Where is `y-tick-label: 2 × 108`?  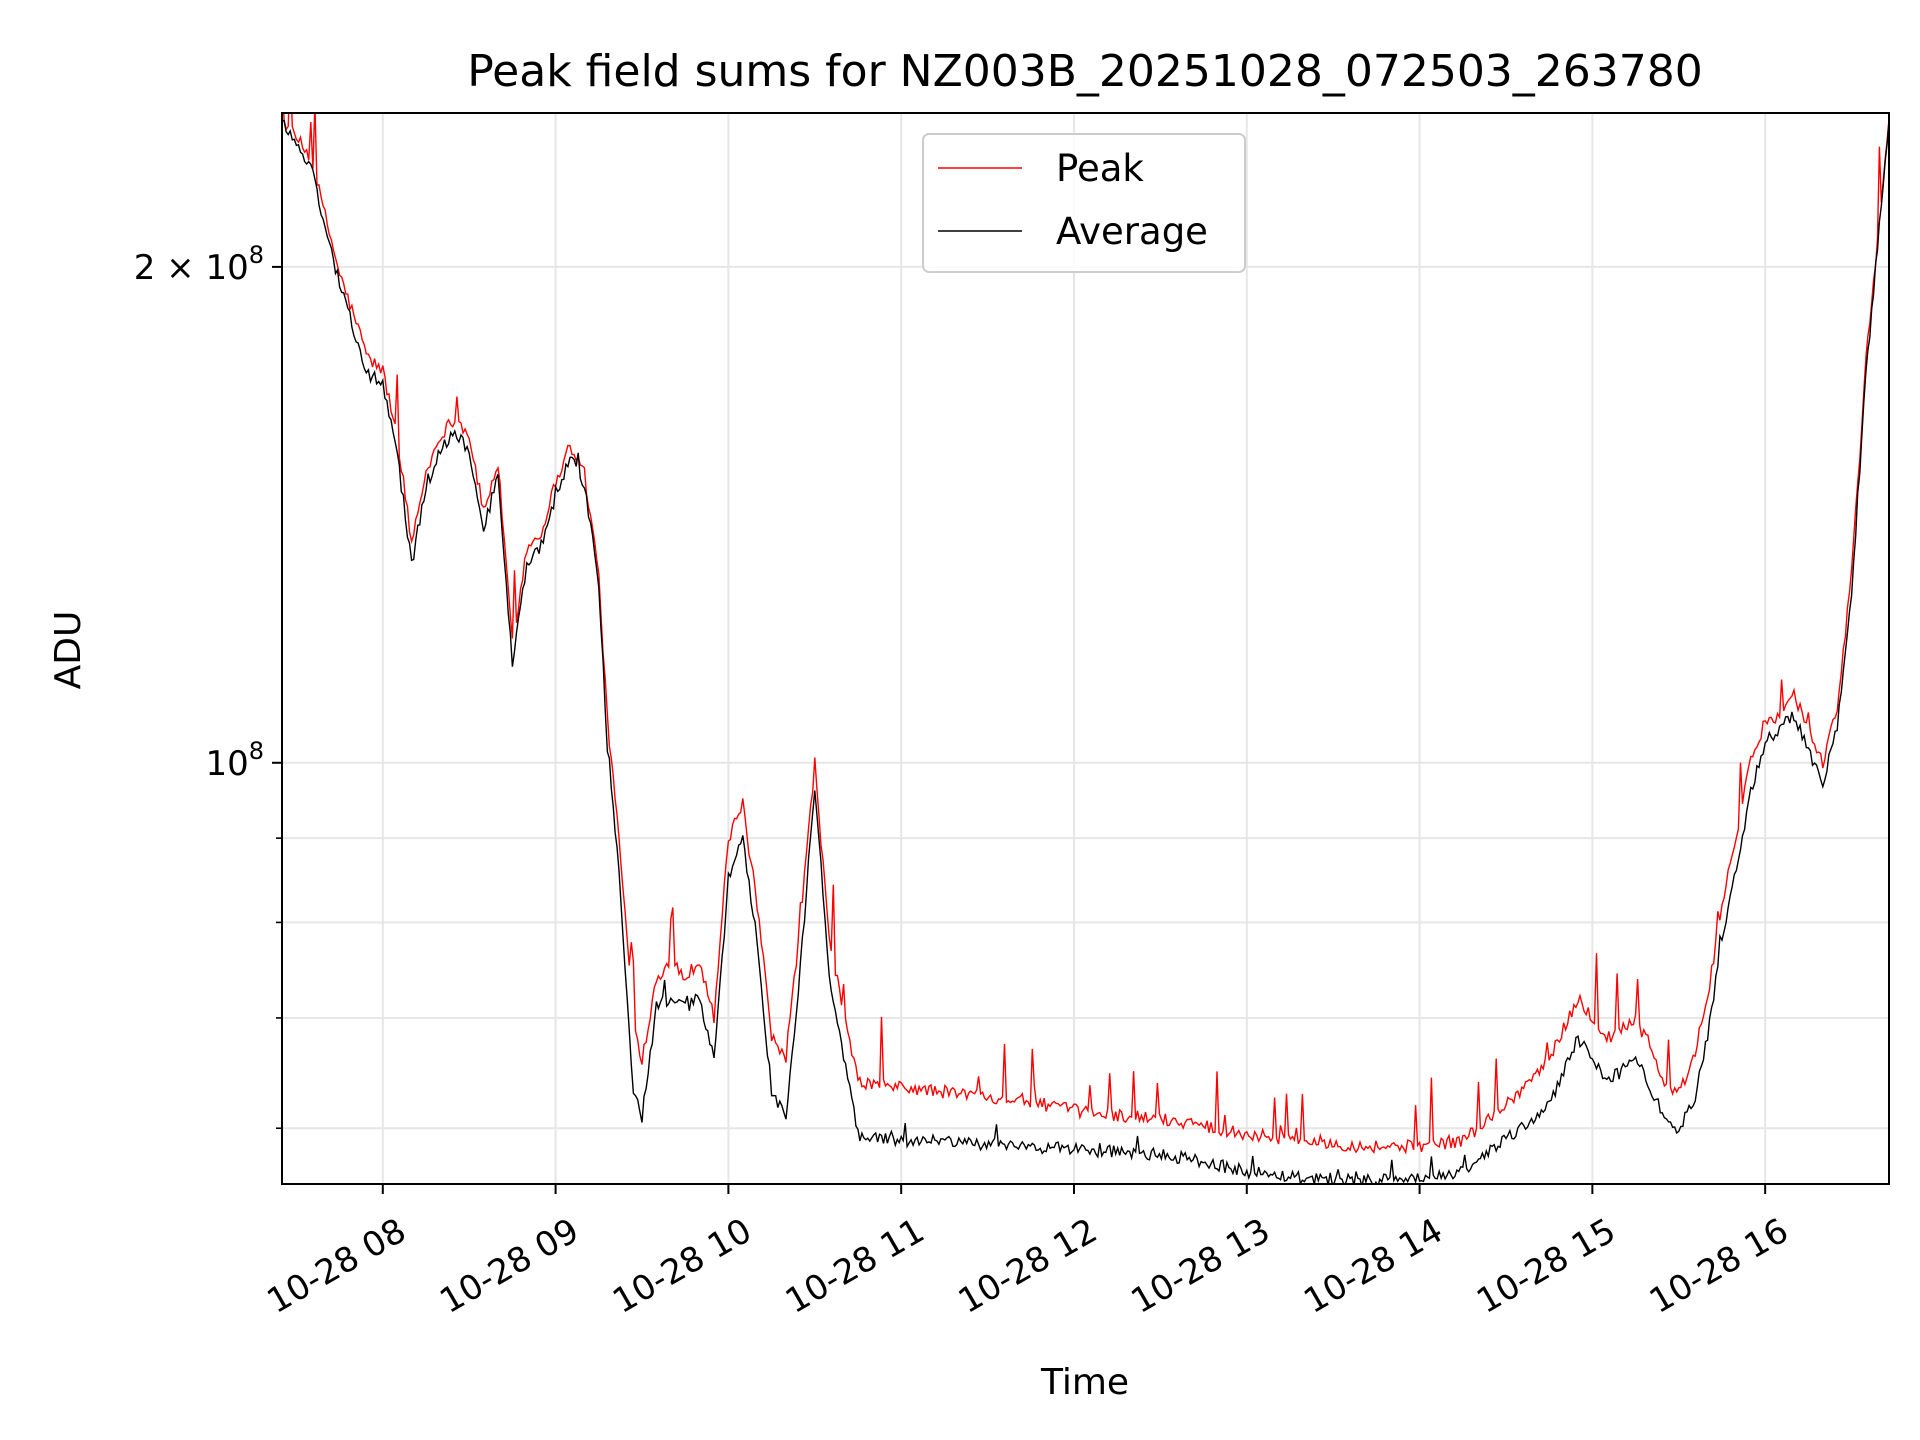
y-tick-label: 2 × 108 is located at coordinates (199, 264).